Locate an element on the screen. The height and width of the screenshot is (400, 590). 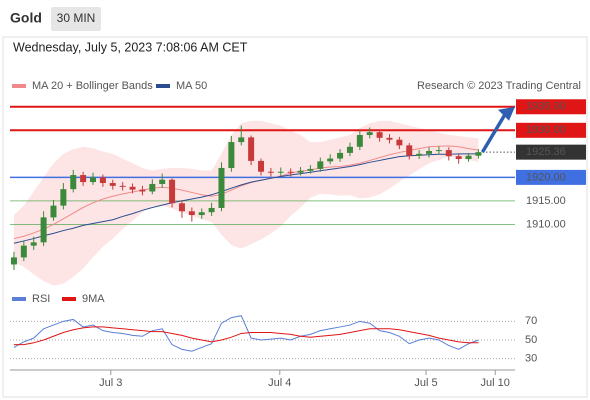
level-label: 1910.00 is located at coordinates (546, 224).